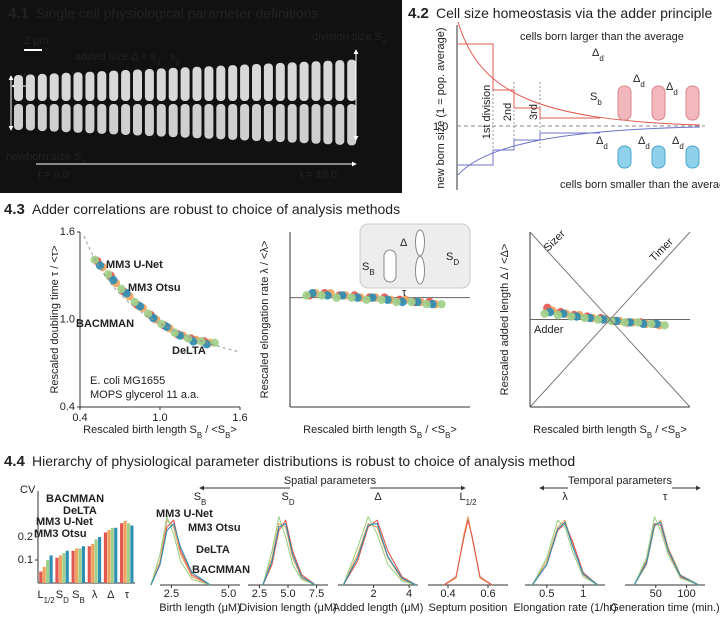 This screenshot has height=621, width=720. What do you see at coordinates (127, 381) in the screenshot?
I see `strain-label: E. coli MG1655` at bounding box center [127, 381].